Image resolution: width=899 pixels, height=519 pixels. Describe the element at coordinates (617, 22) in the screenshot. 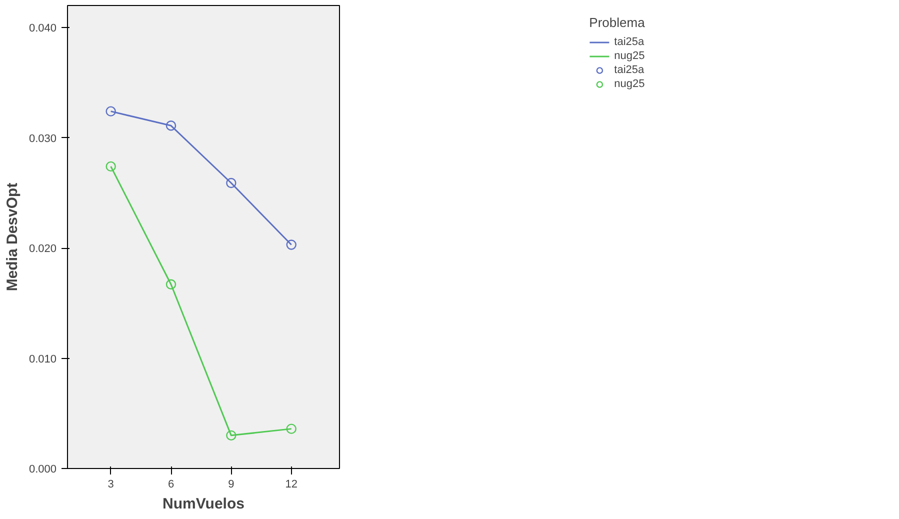

I see `legend-title: Problema` at that location.